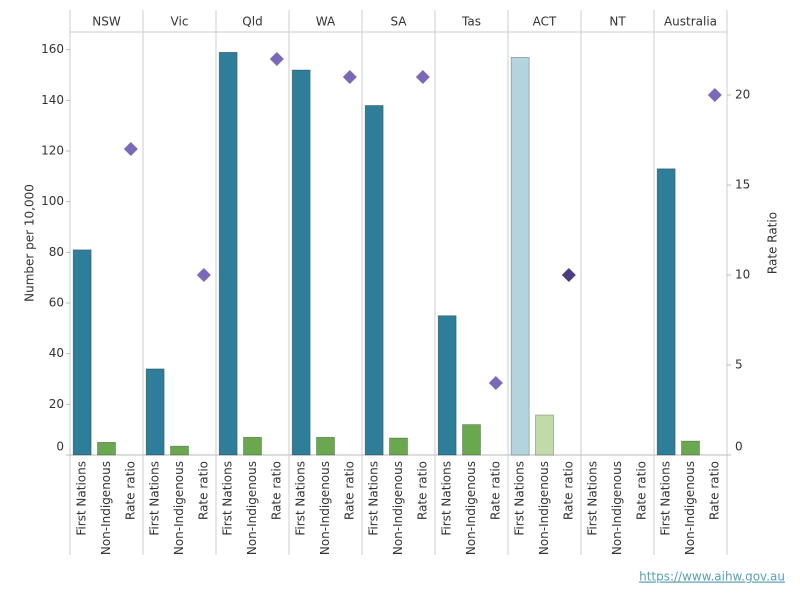  I want to click on panel-title: NT, so click(617, 22).